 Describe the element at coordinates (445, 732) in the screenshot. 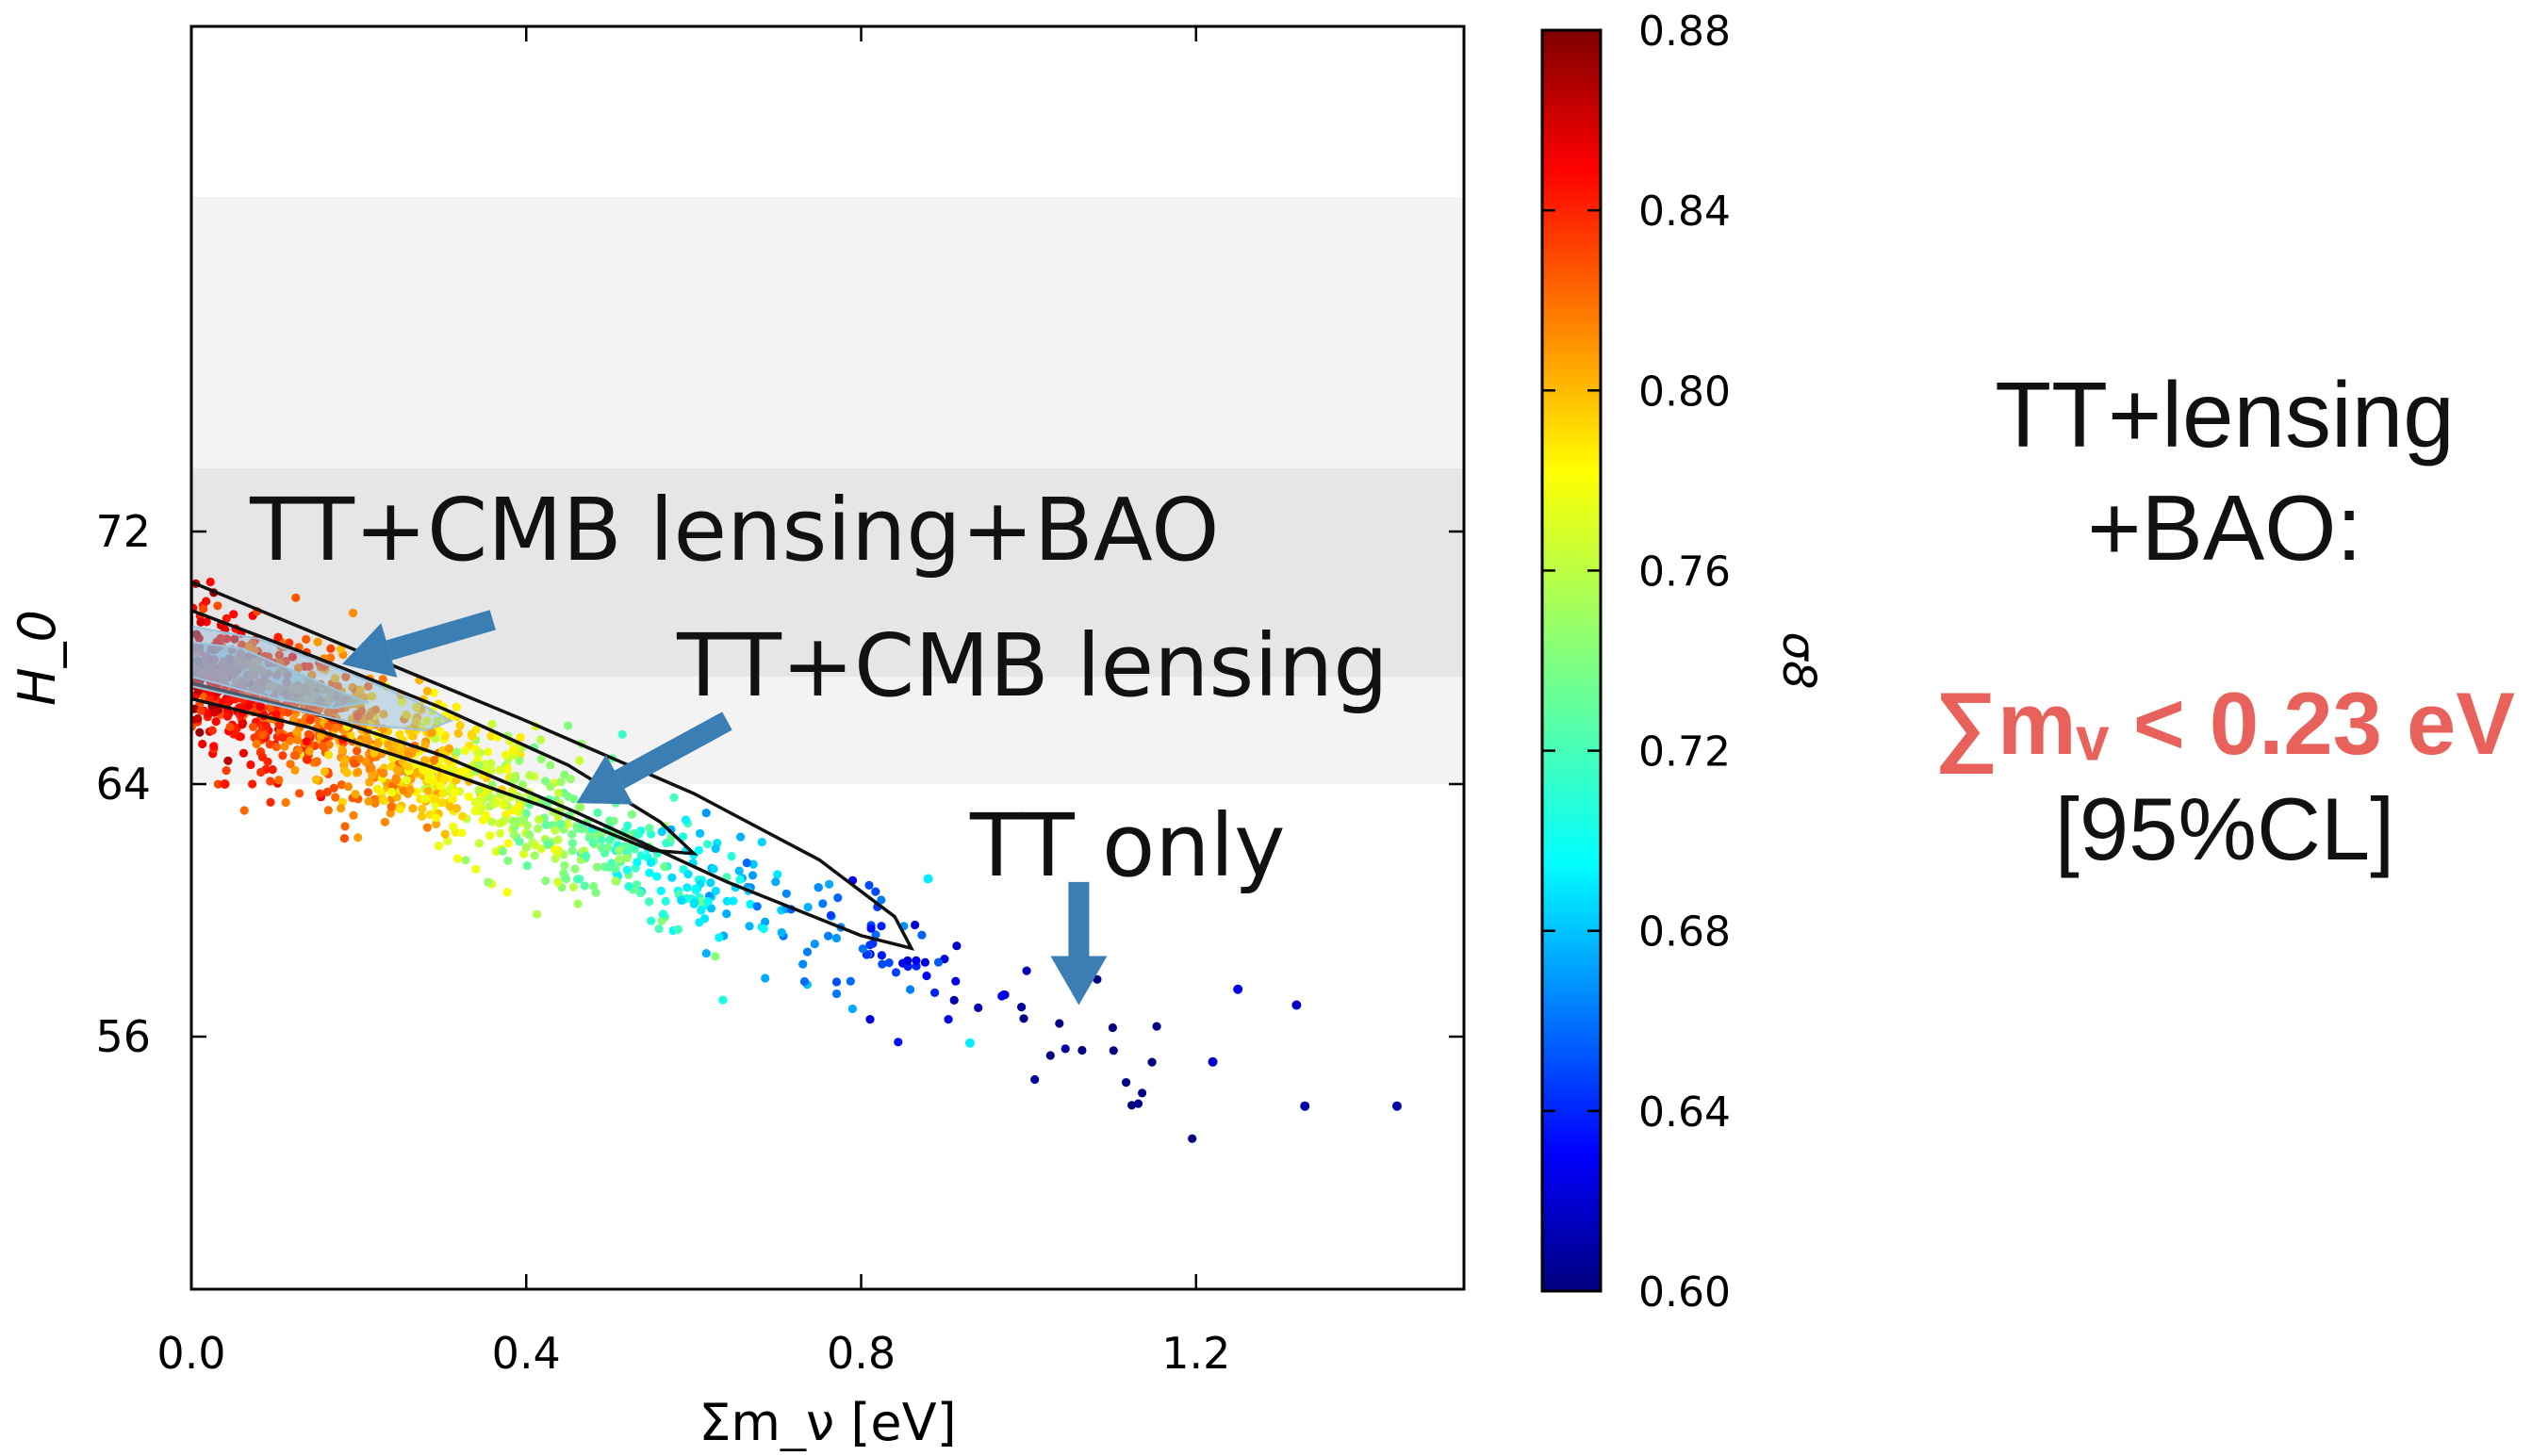

I see `tt-cmb-lensing-contour` at that location.